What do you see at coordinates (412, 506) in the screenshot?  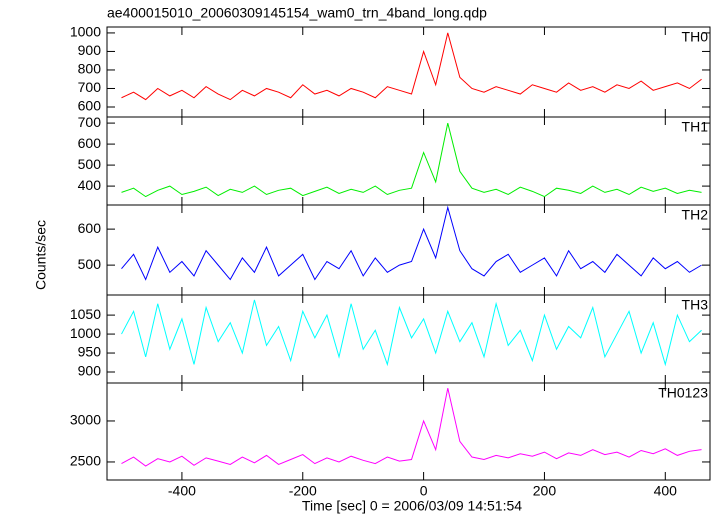 I see `x-axis-label: Time [sec] 0 = 2006/03/09 14:51:54` at bounding box center [412, 506].